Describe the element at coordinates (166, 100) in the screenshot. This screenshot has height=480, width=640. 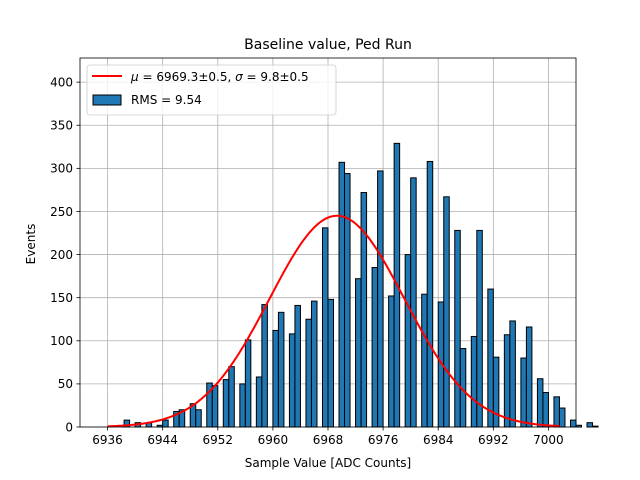
I see `legend-histogram-label: RMS = 9.54` at that location.